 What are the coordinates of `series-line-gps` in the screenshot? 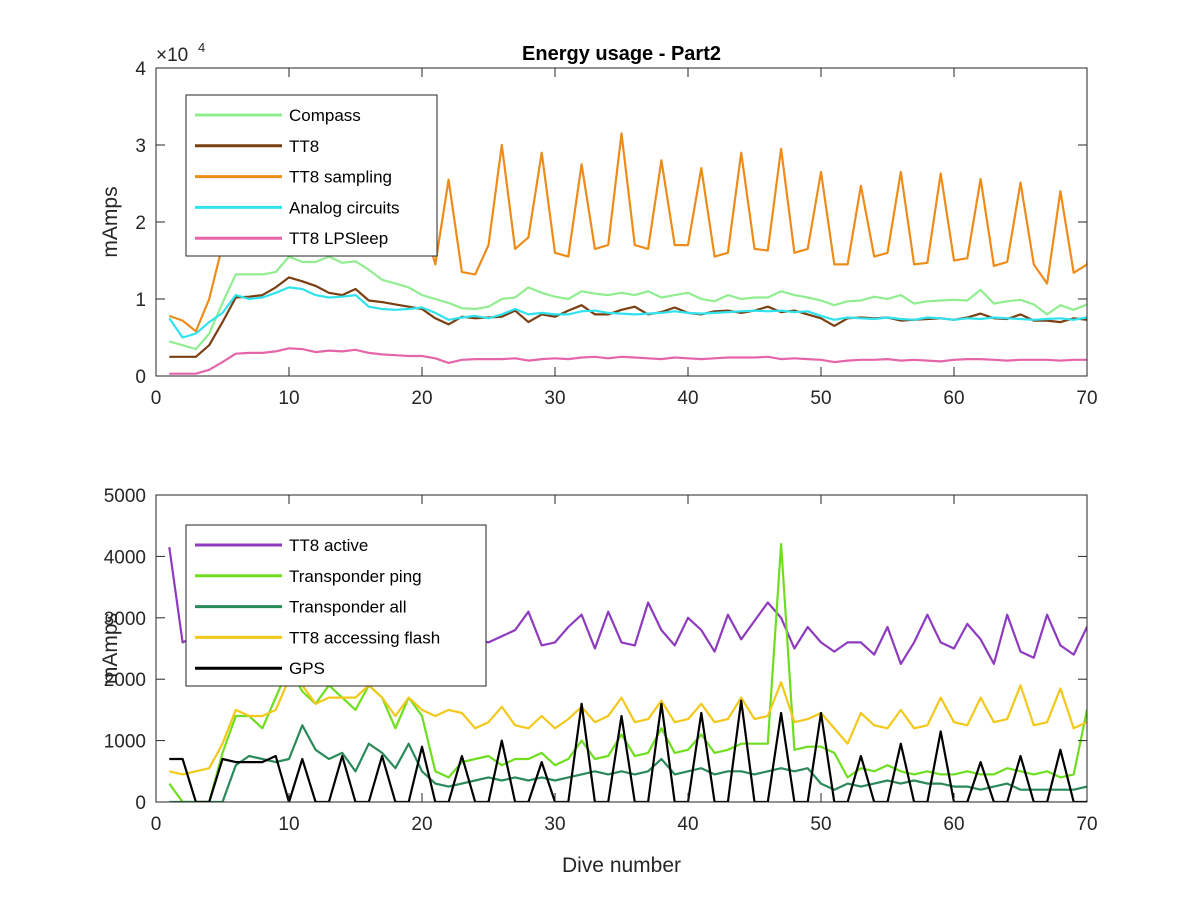 It's located at (628, 750).